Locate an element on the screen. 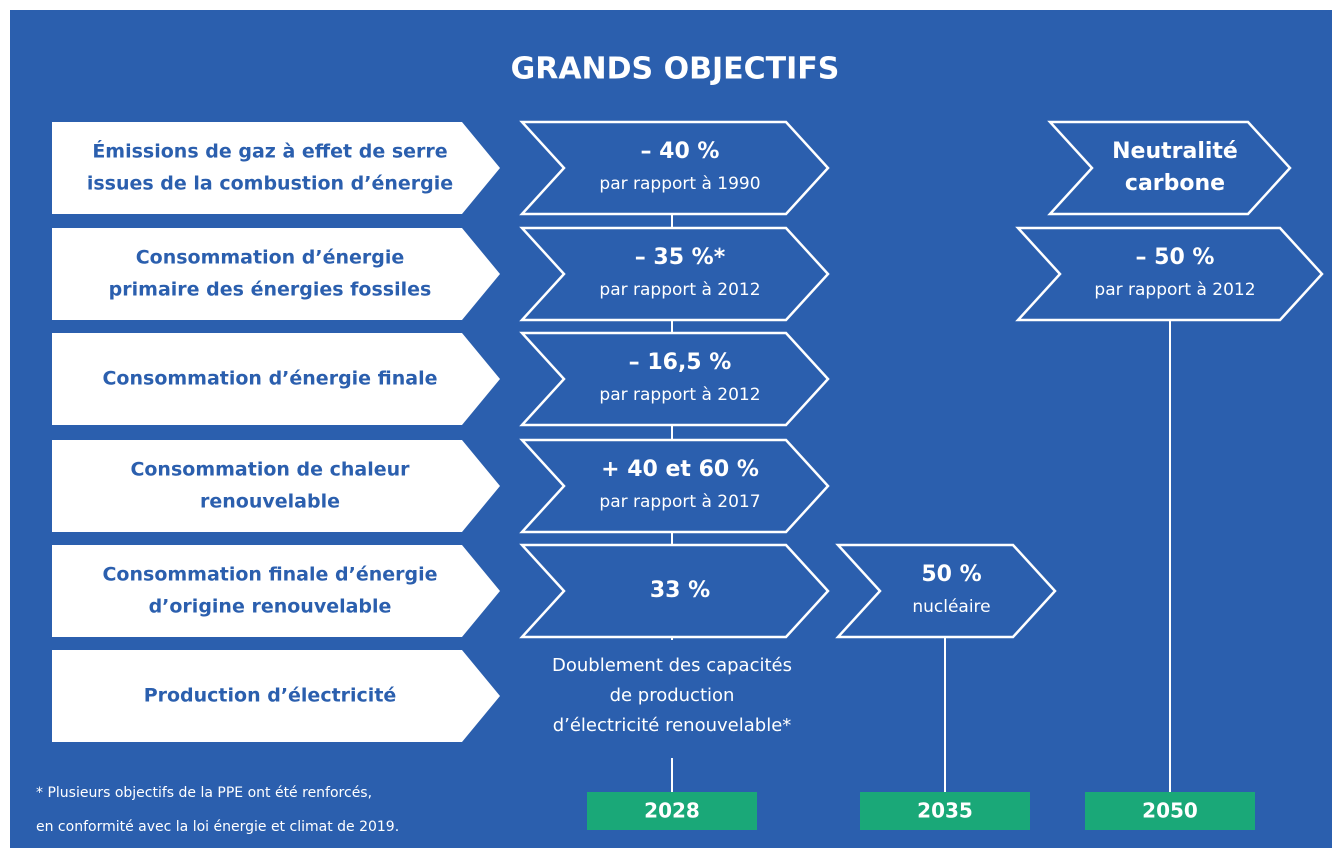  target-value: – 16,5 % is located at coordinates (680, 362).